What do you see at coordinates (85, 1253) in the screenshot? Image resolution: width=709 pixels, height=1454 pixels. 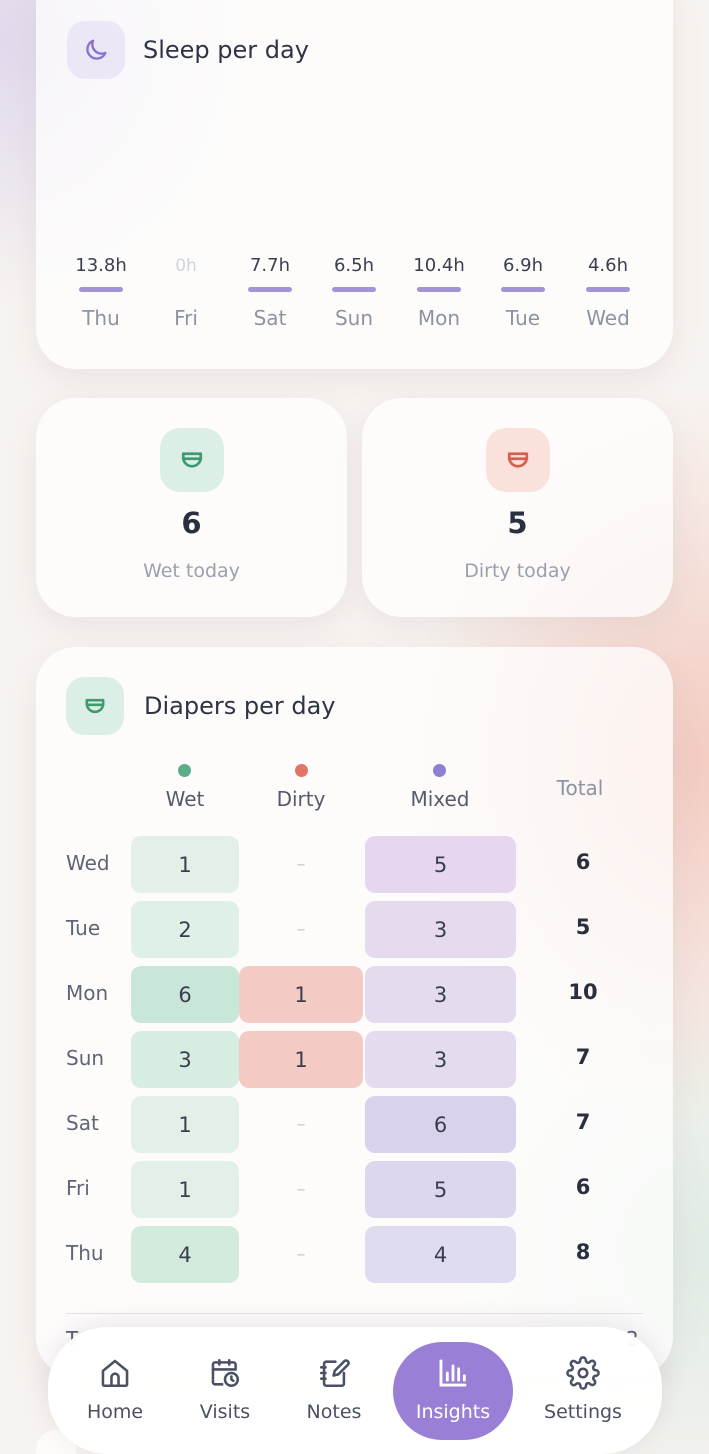 I see `row-day-label: Thu` at bounding box center [85, 1253].